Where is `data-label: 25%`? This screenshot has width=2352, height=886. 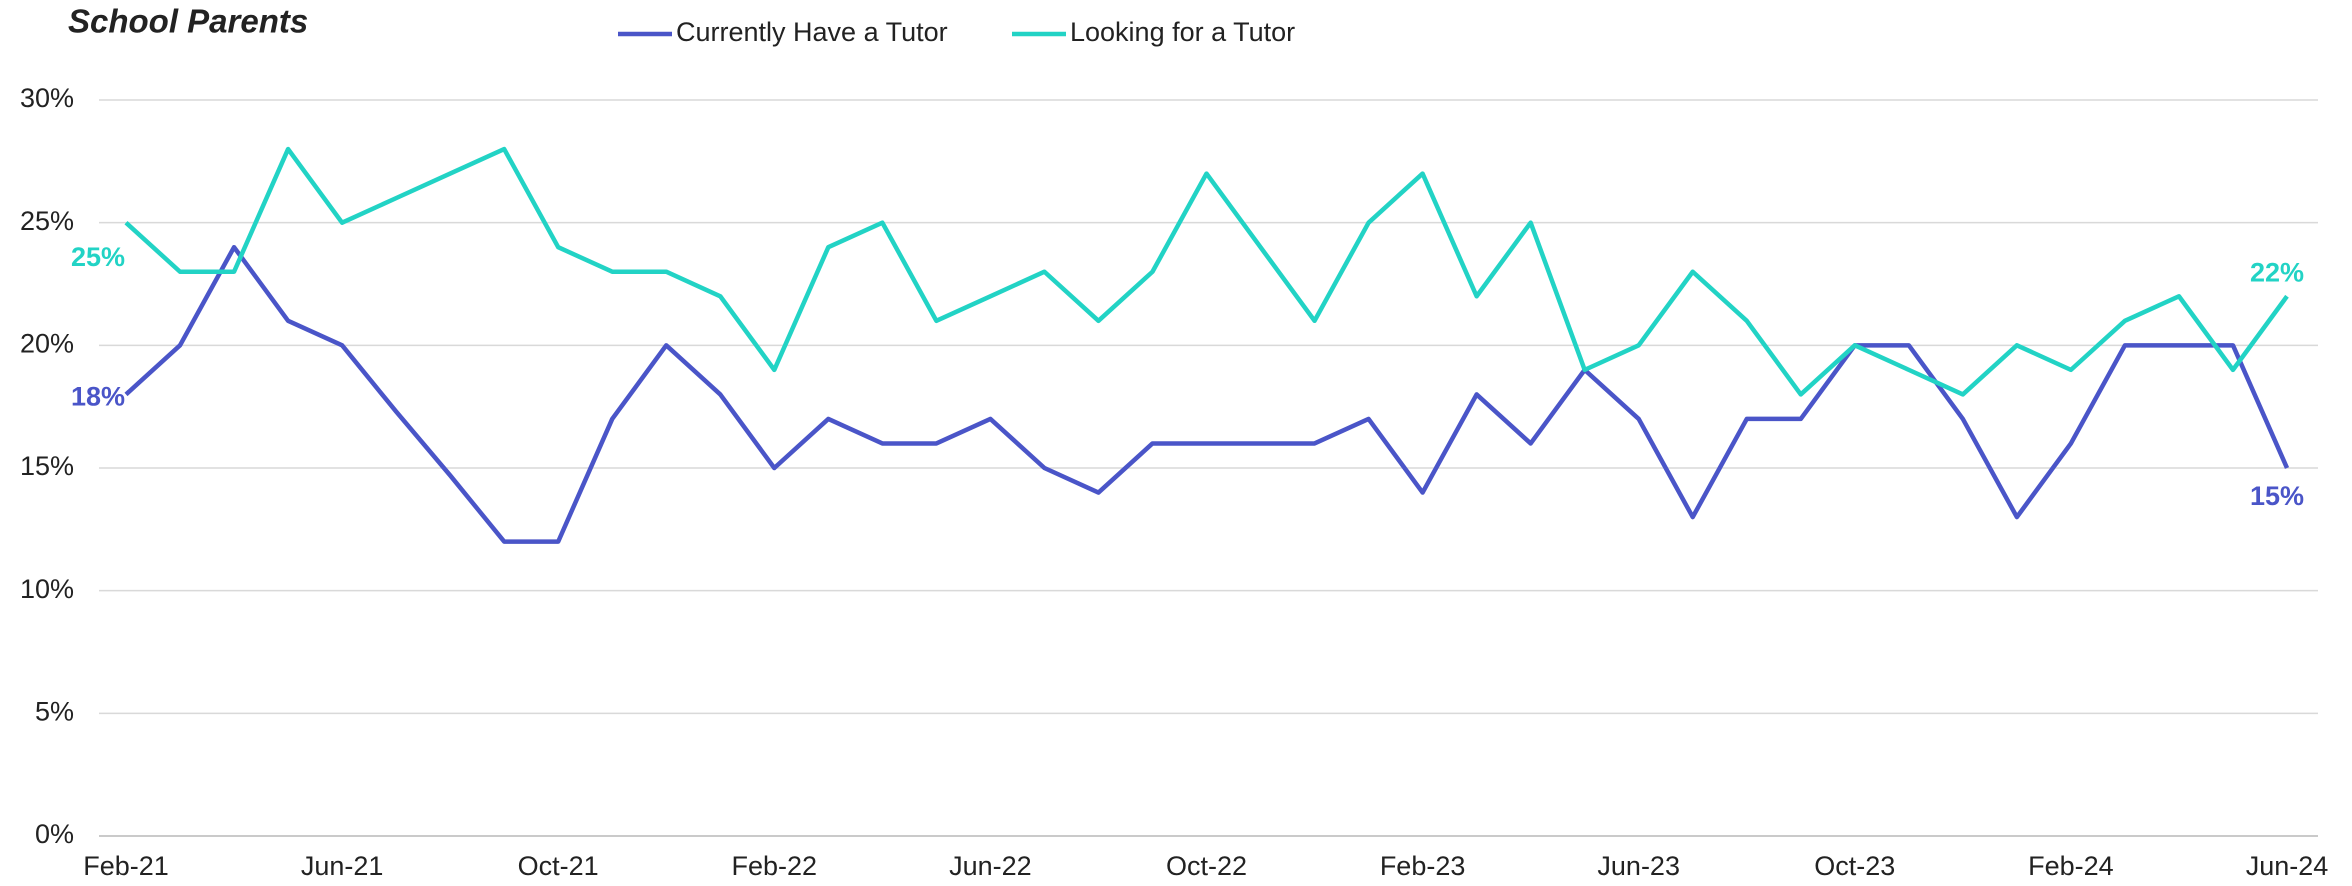
data-label: 25% is located at coordinates (98, 257).